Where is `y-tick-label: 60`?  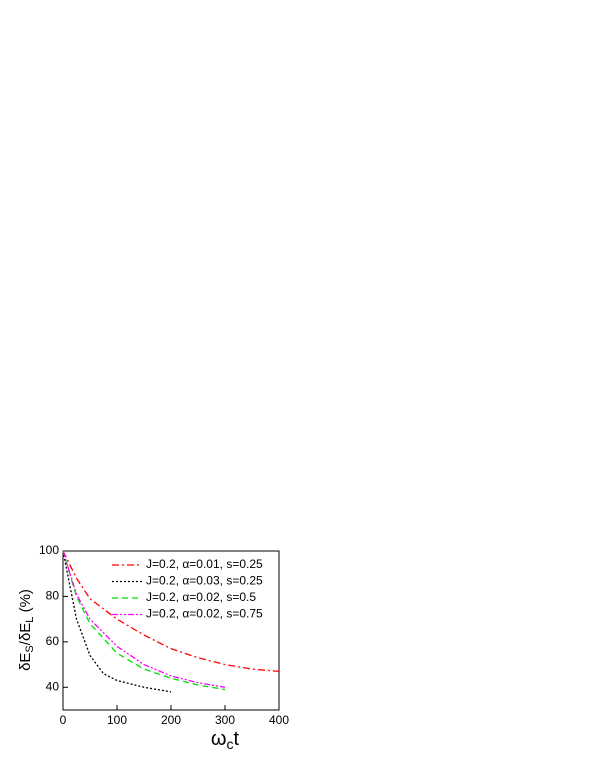
y-tick-label: 60 is located at coordinates (53, 641).